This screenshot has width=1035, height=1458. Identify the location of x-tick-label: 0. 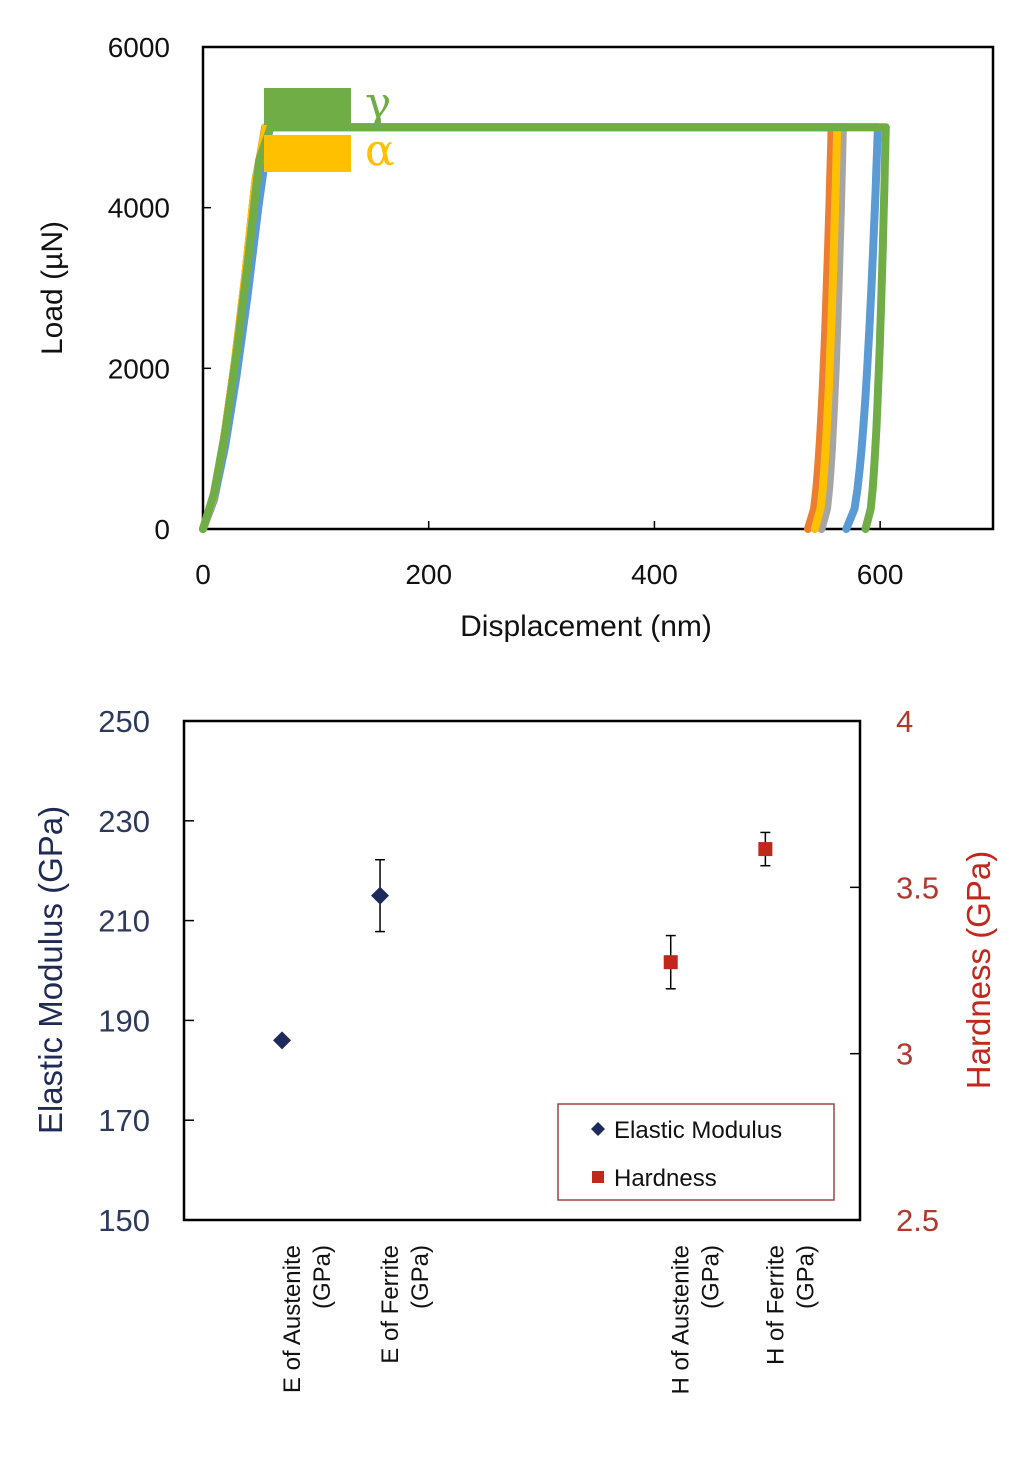
(203, 574).